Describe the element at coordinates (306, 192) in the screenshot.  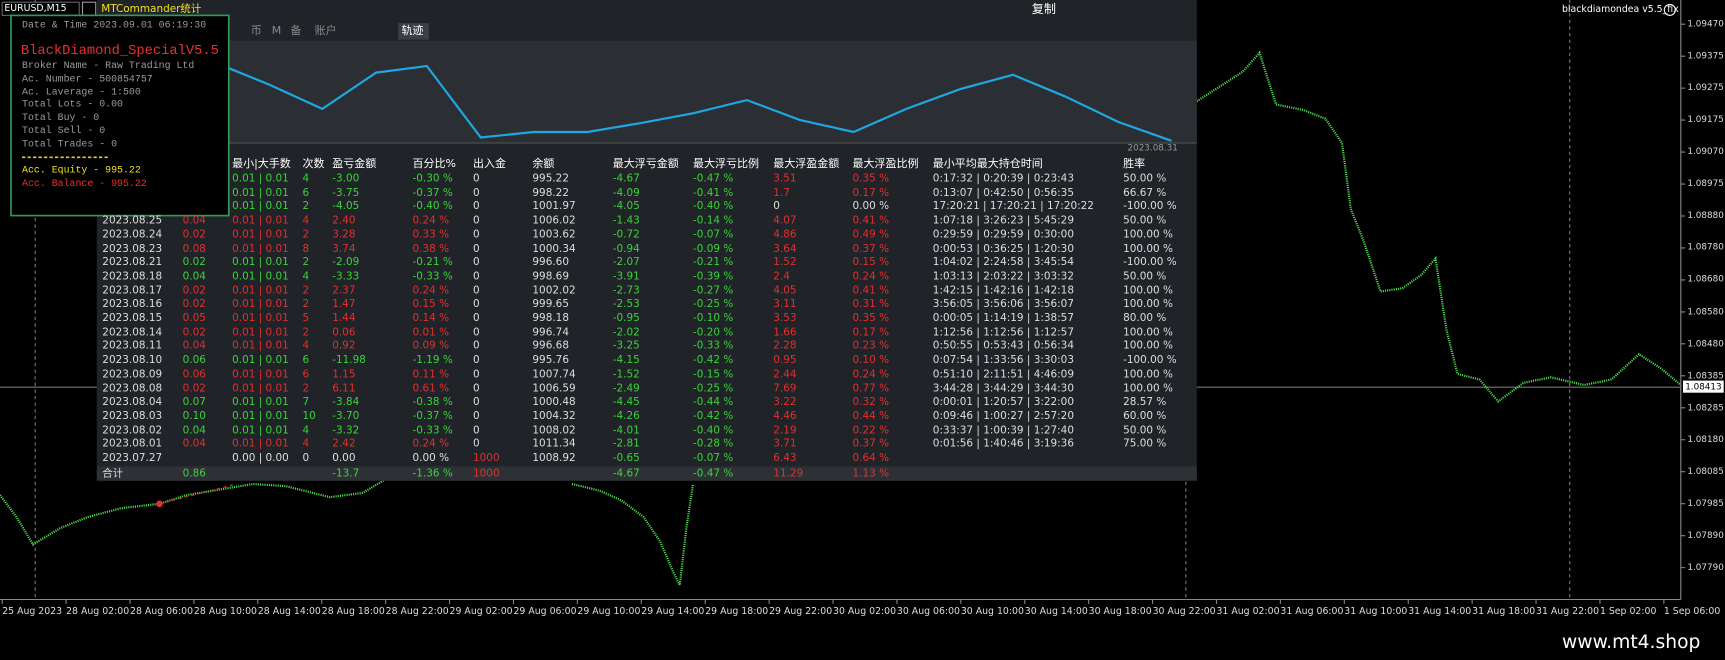
I see `table-cell: 6` at that location.